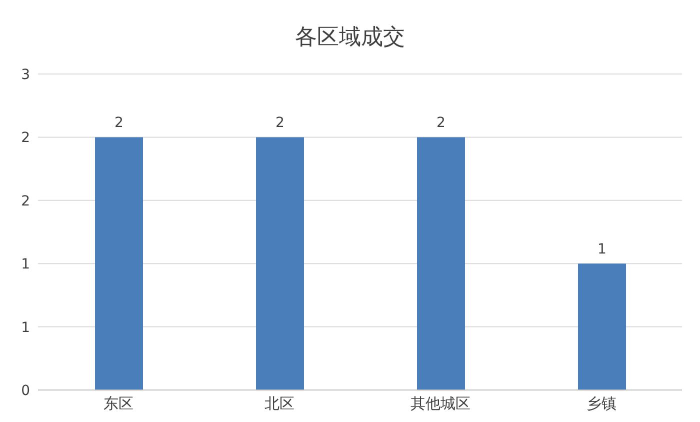 This screenshot has width=700, height=422. Describe the element at coordinates (350, 38) in the screenshot. I see `chart-title: 各区域成交` at that location.